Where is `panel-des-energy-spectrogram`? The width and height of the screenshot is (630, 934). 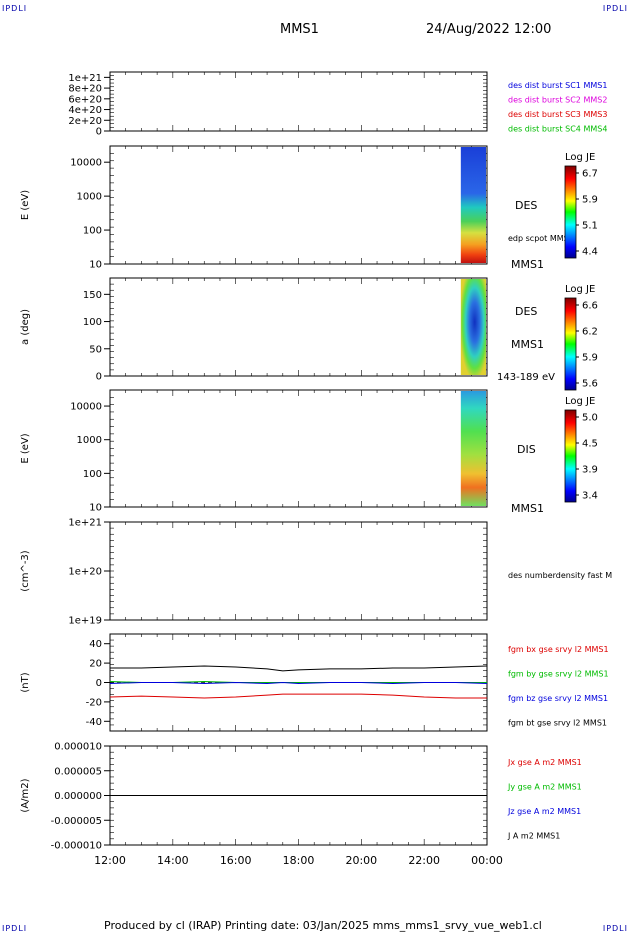 panel-des-energy-spectrogram is located at coordinates (473, 205).